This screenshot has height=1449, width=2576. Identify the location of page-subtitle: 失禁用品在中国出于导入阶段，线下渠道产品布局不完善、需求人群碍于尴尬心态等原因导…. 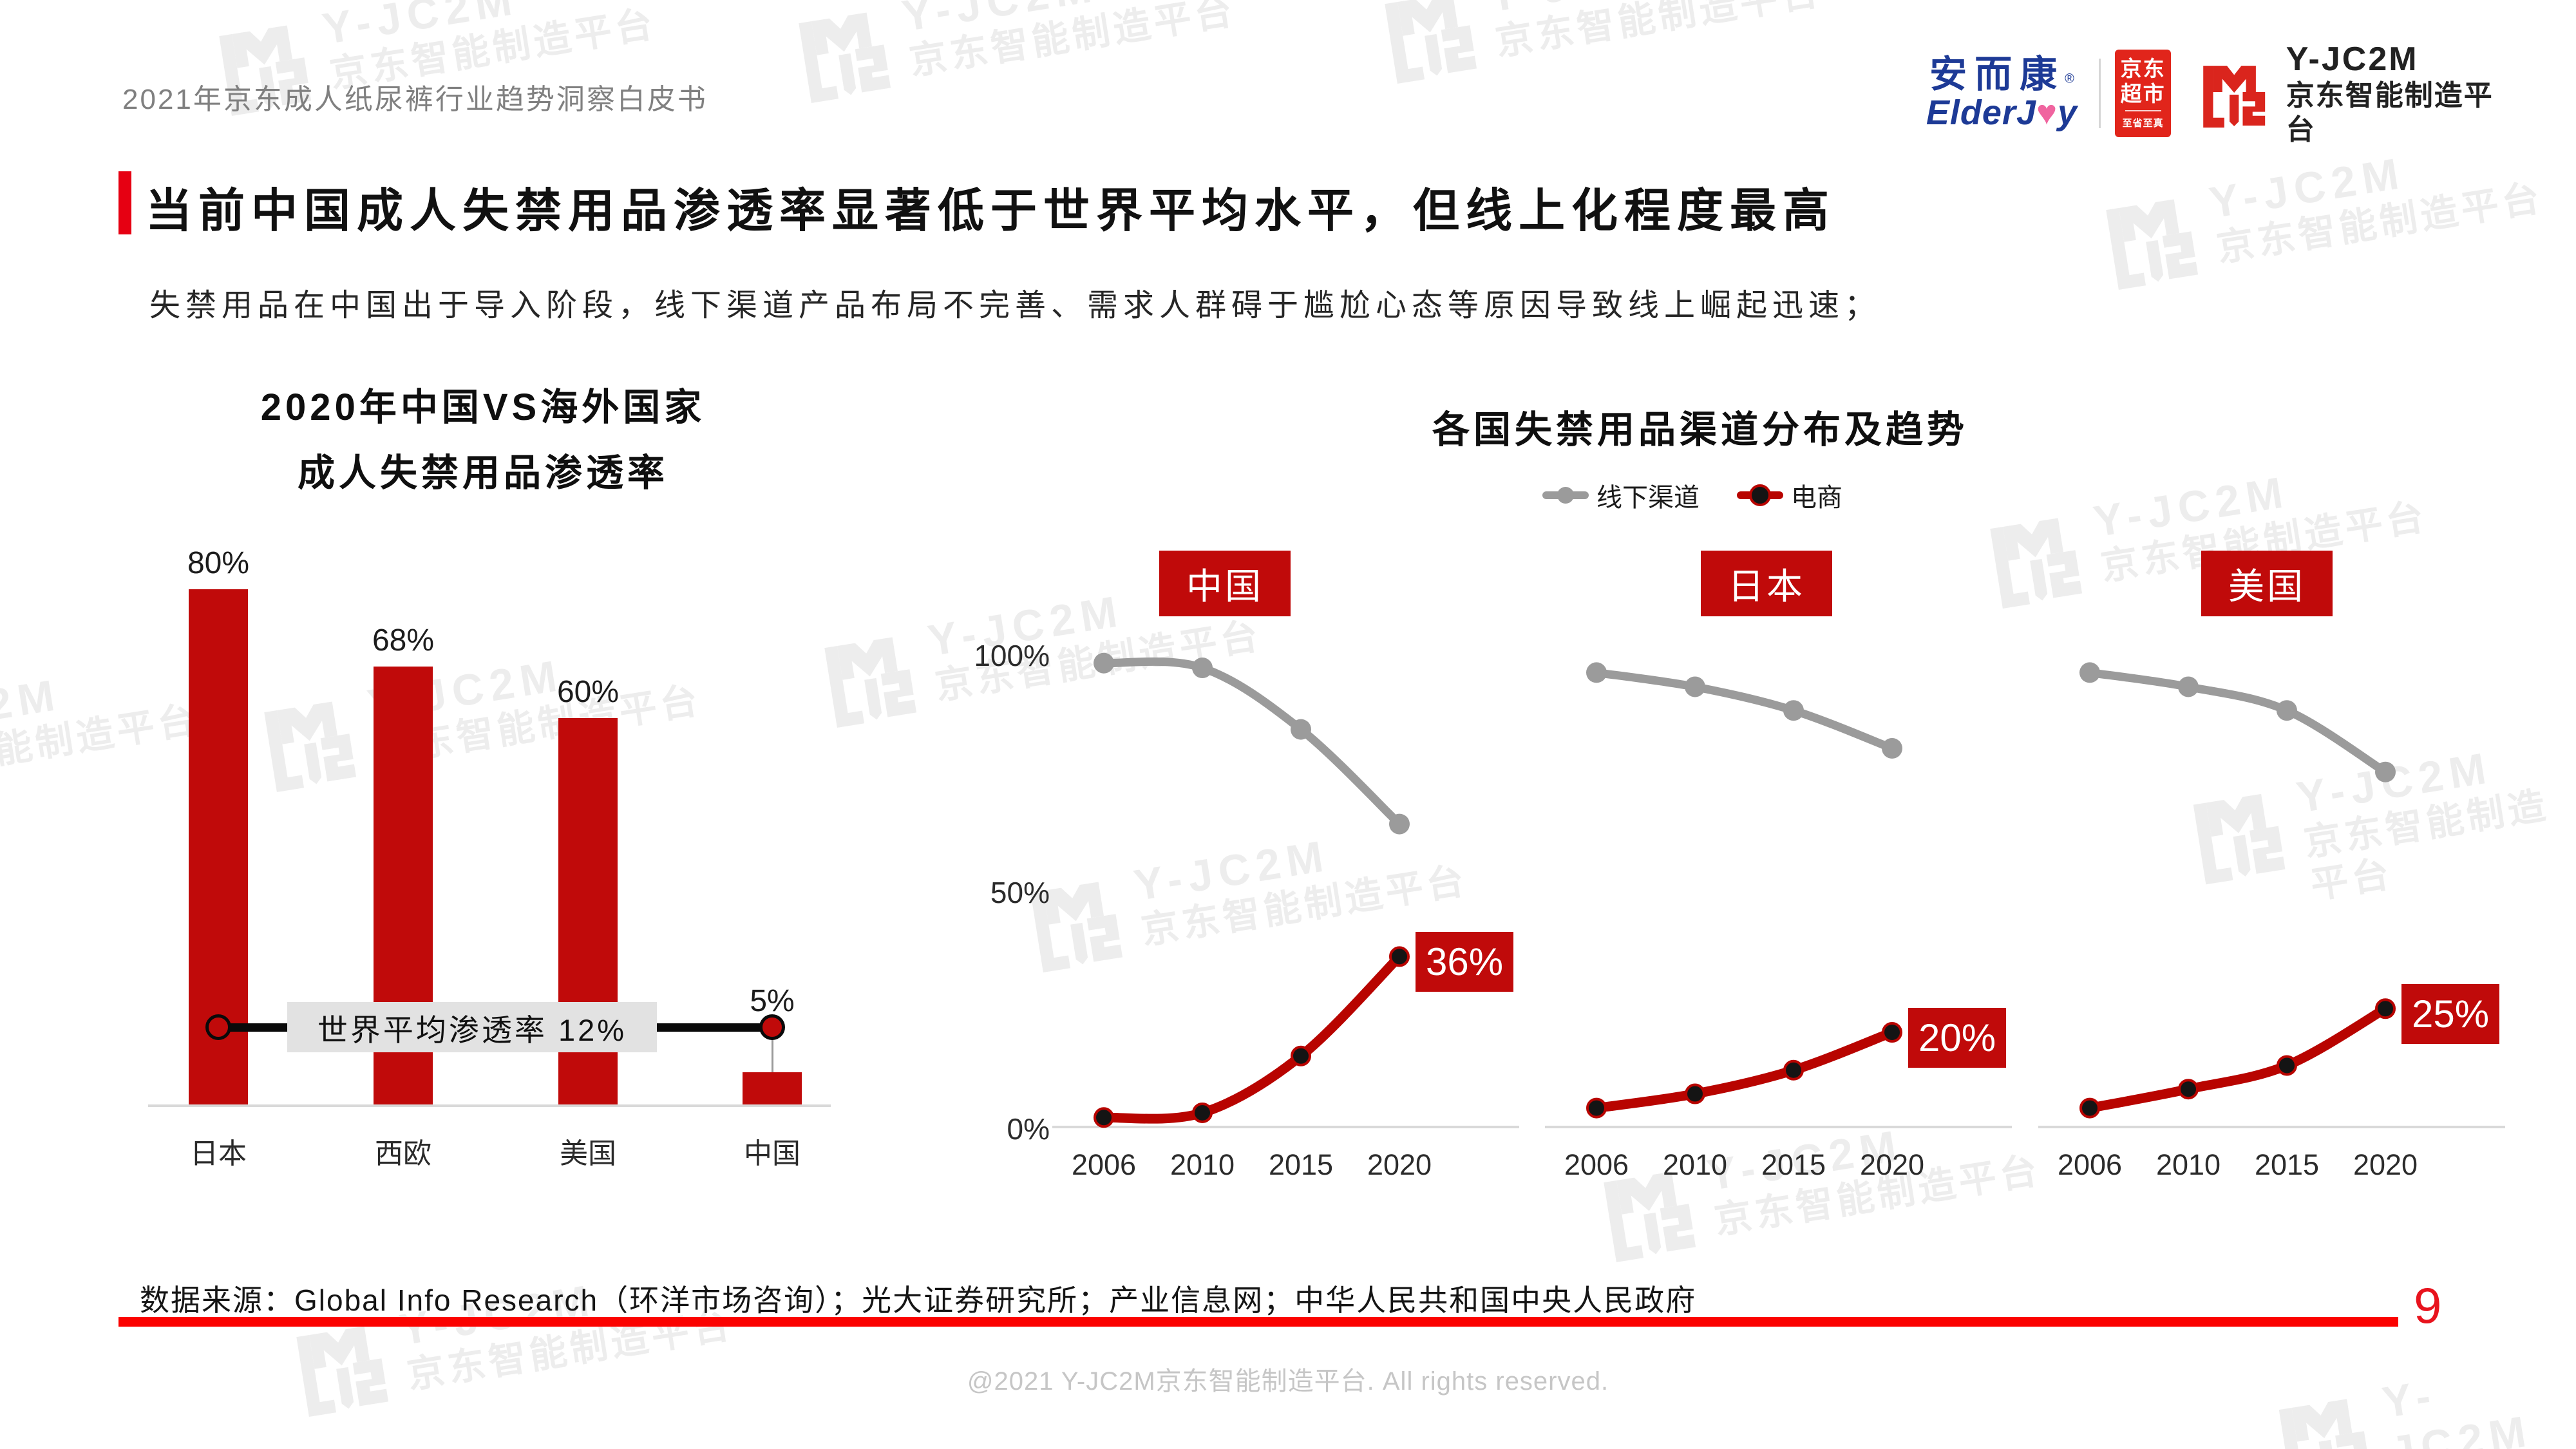
(1015, 306).